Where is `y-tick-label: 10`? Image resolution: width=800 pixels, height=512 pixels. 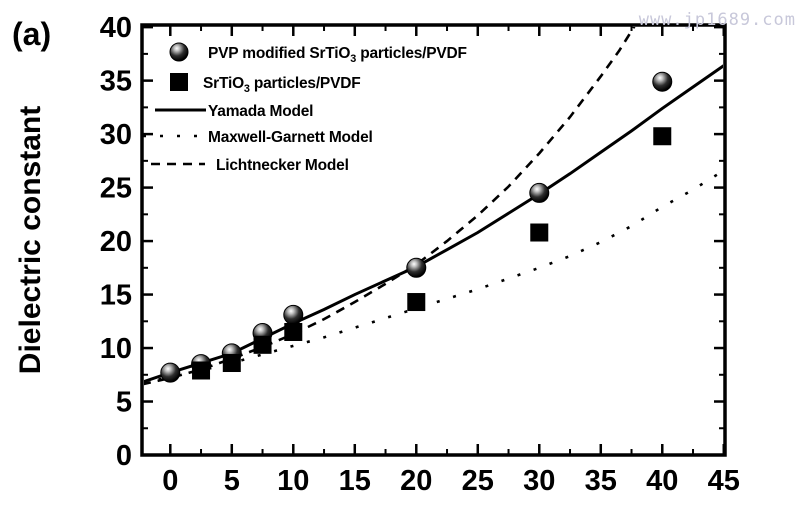
y-tick-label: 10 is located at coordinates (116, 349).